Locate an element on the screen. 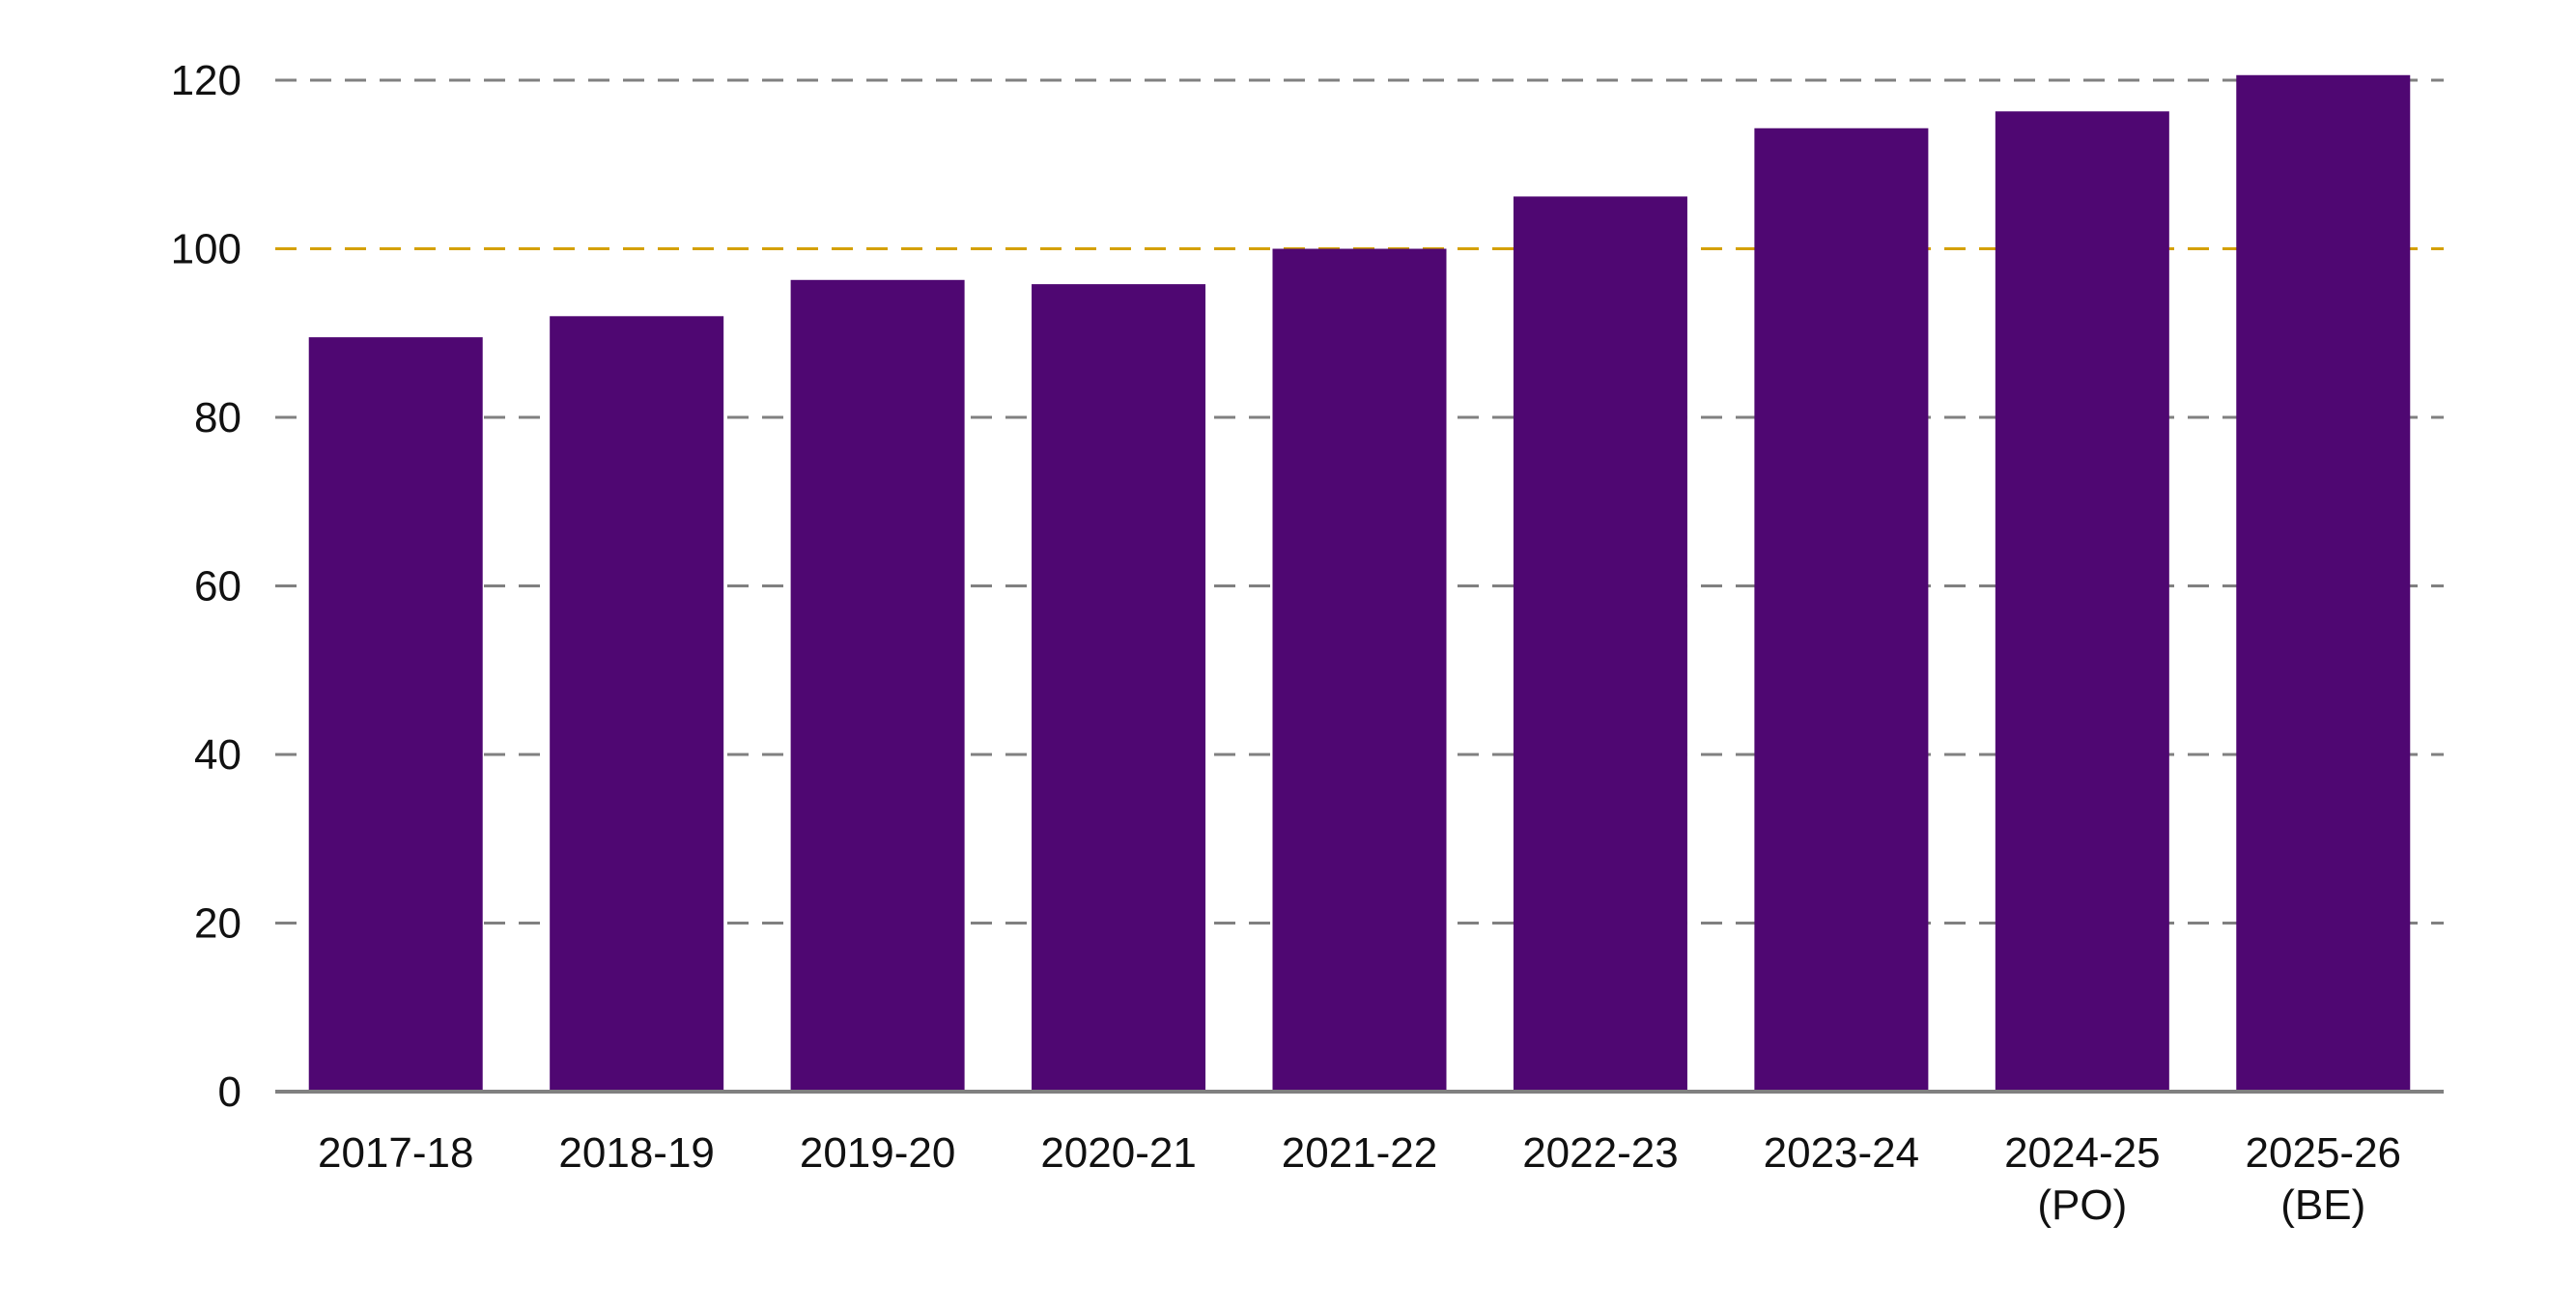 The width and height of the screenshot is (2576, 1309). x-tick-label-line: 2017-18 is located at coordinates (395, 1153).